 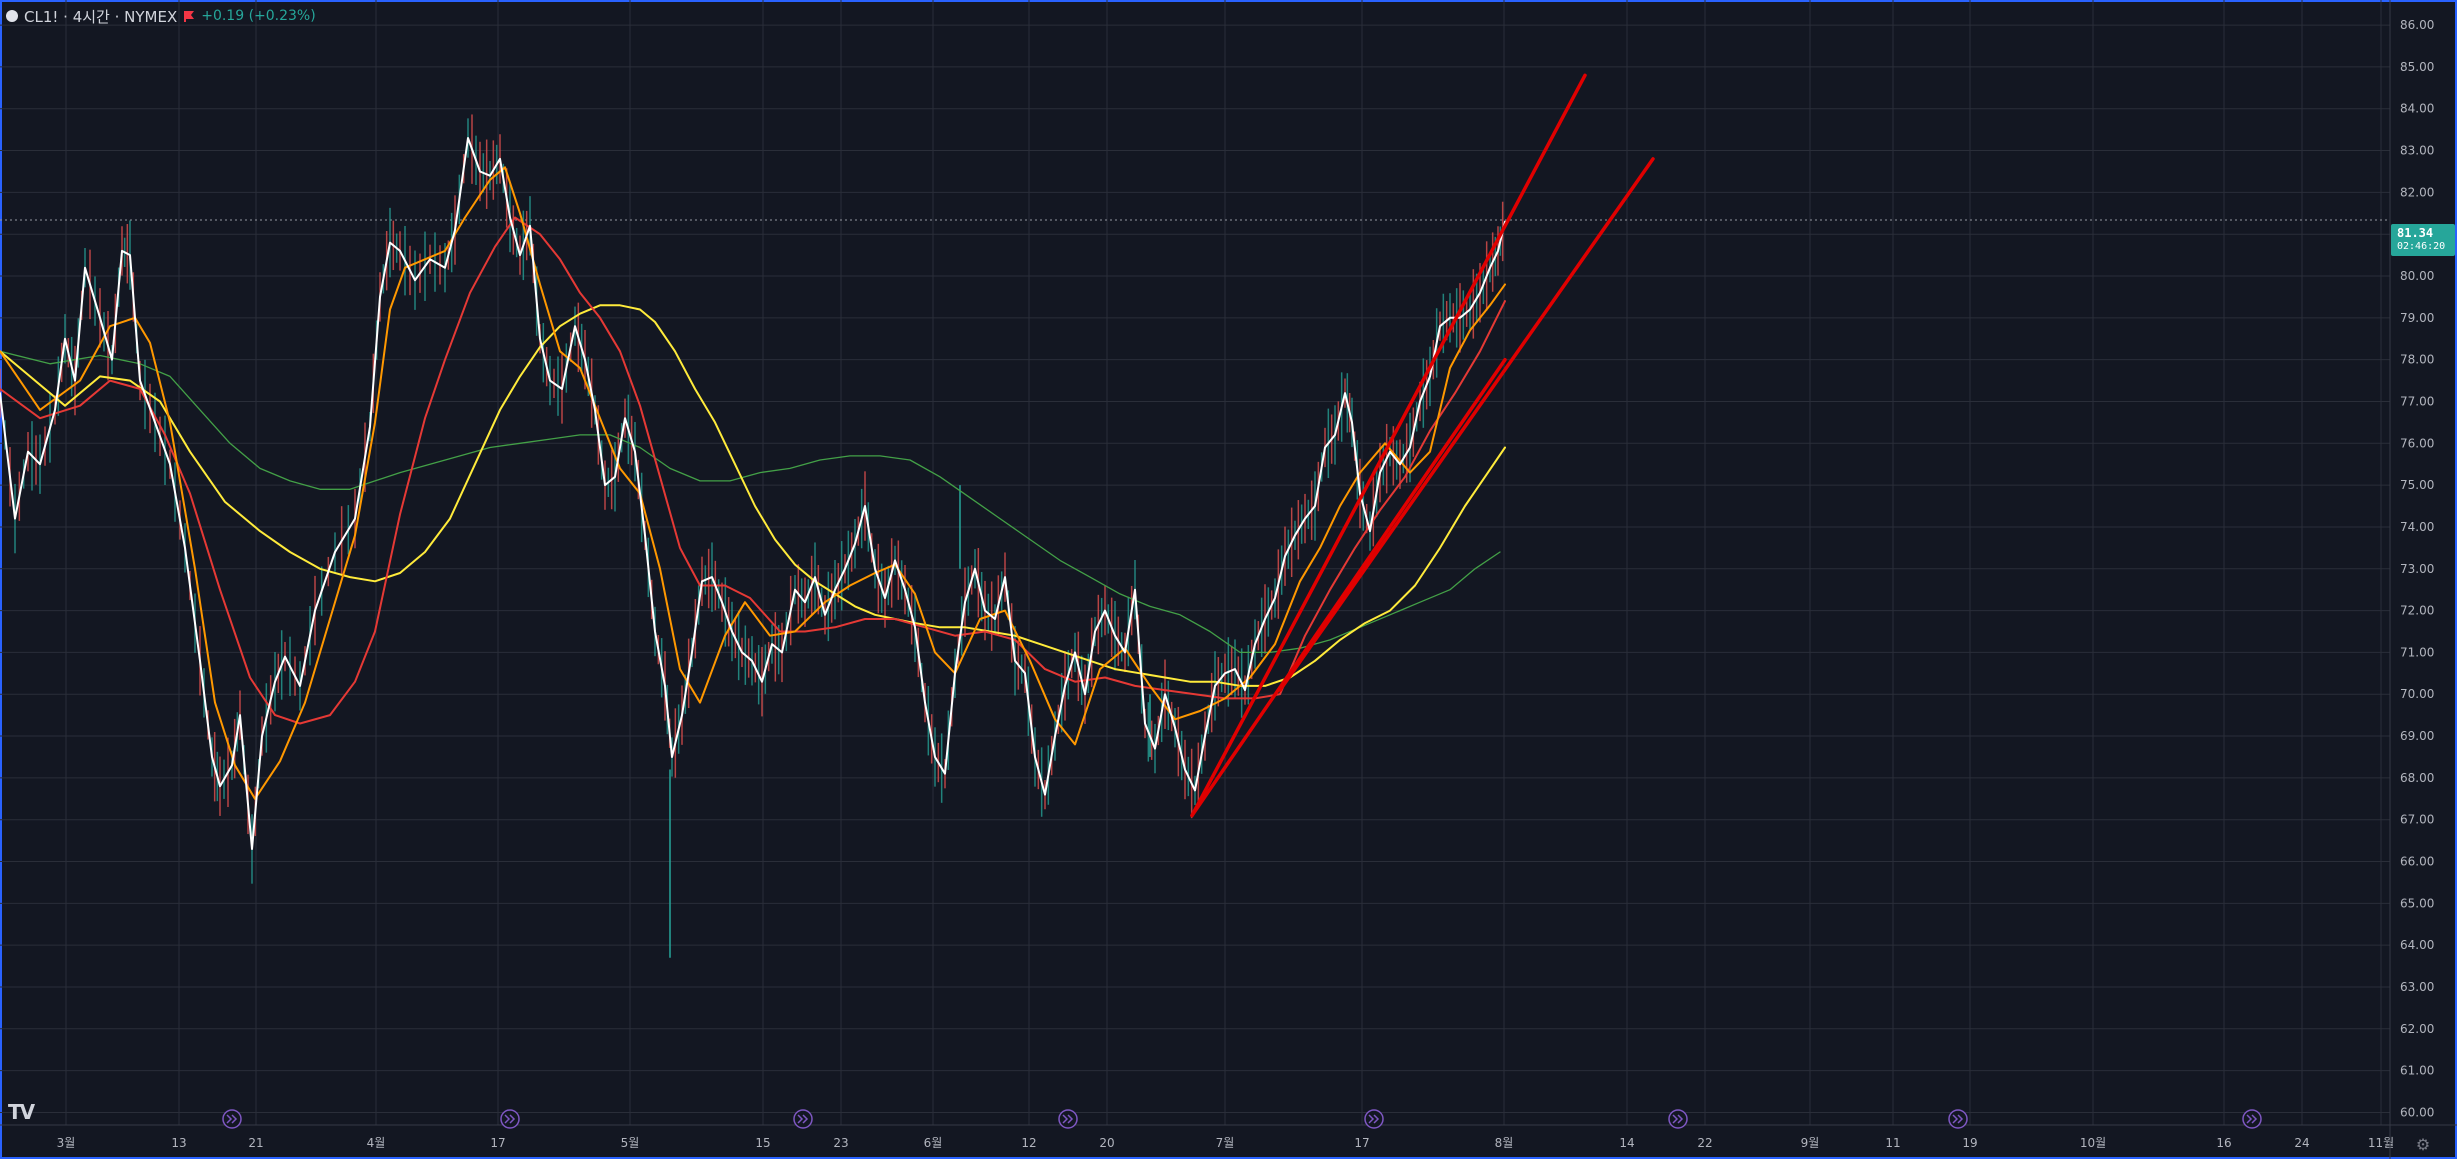 I want to click on y-tick-label: 62.00, so click(x=2417, y=1029).